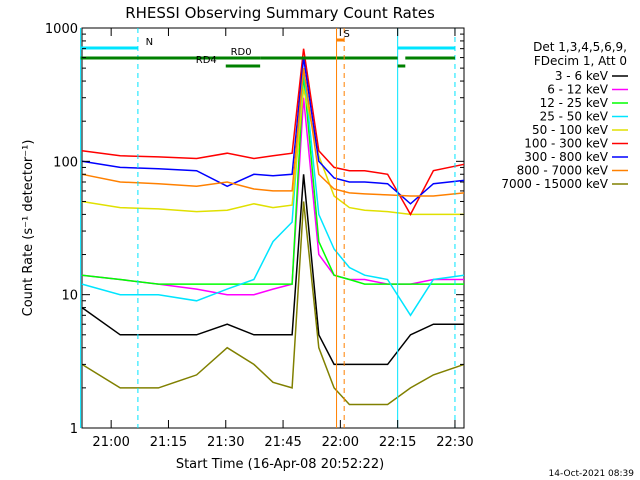 Image resolution: width=640 pixels, height=480 pixels. Describe the element at coordinates (582, 76) in the screenshot. I see `legend-label-0: 3 - 6 keV` at that location.